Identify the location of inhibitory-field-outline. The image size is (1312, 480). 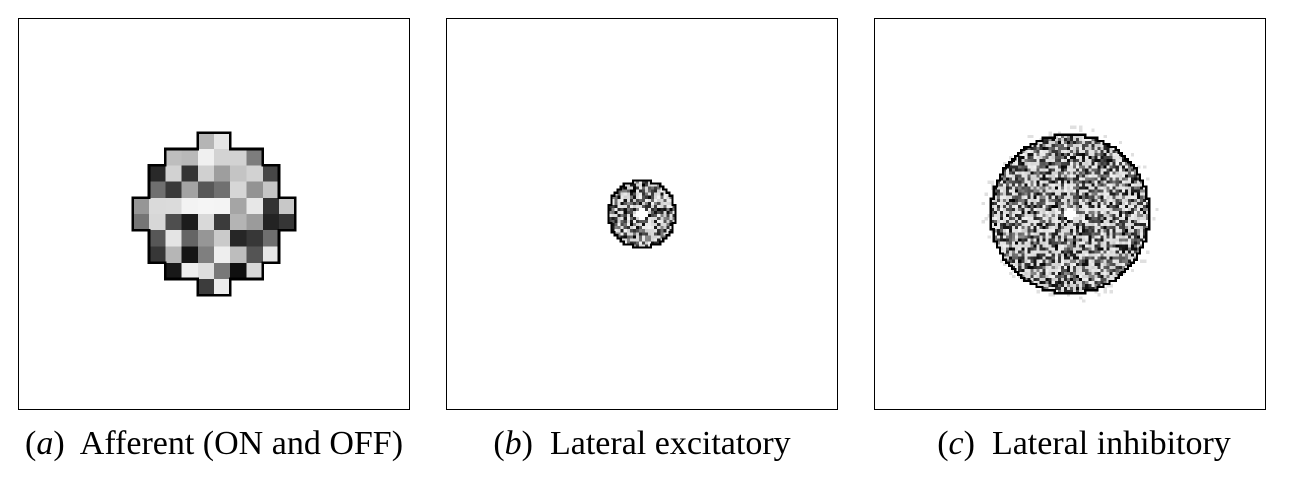
(1070, 214).